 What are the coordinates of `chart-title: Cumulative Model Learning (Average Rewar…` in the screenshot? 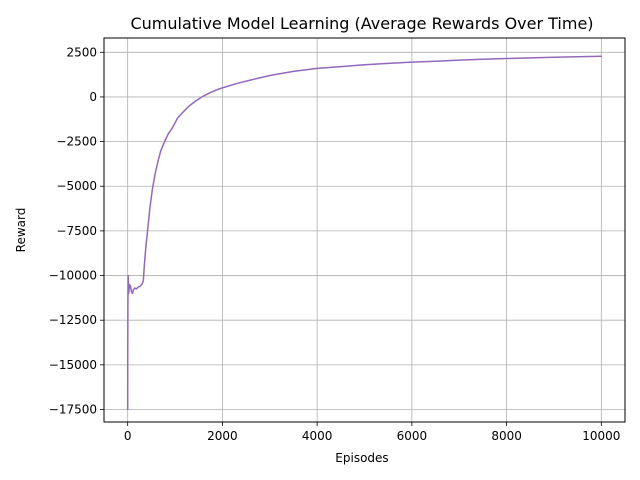 It's located at (361, 23).